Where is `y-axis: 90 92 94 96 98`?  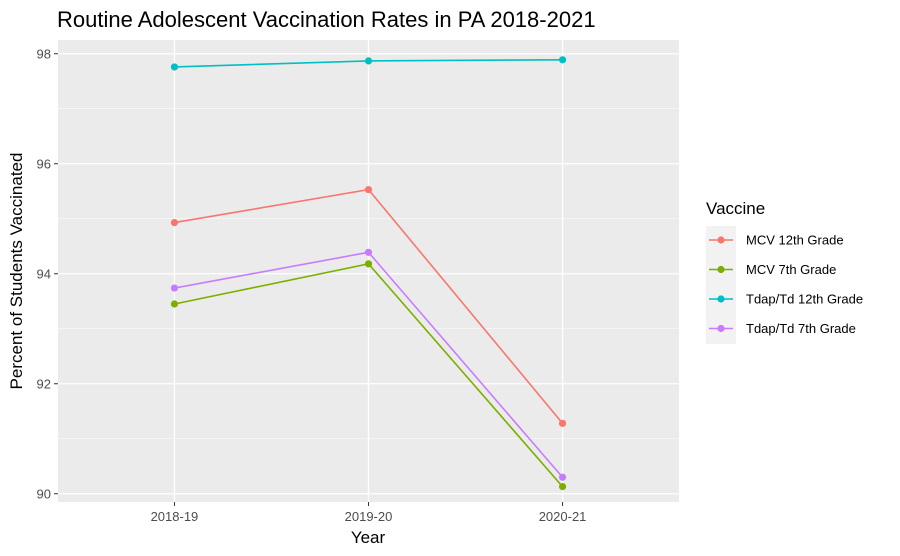
y-axis: 90 92 94 96 98 is located at coordinates (47, 273).